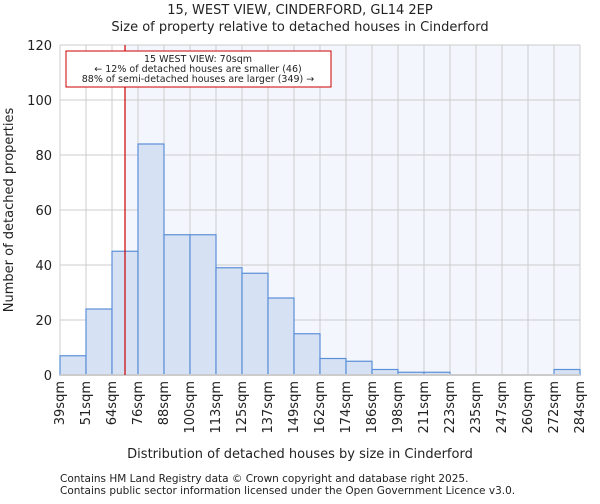 The height and width of the screenshot is (504, 600). I want to click on x-tick-label: 260sqm, so click(528, 407).